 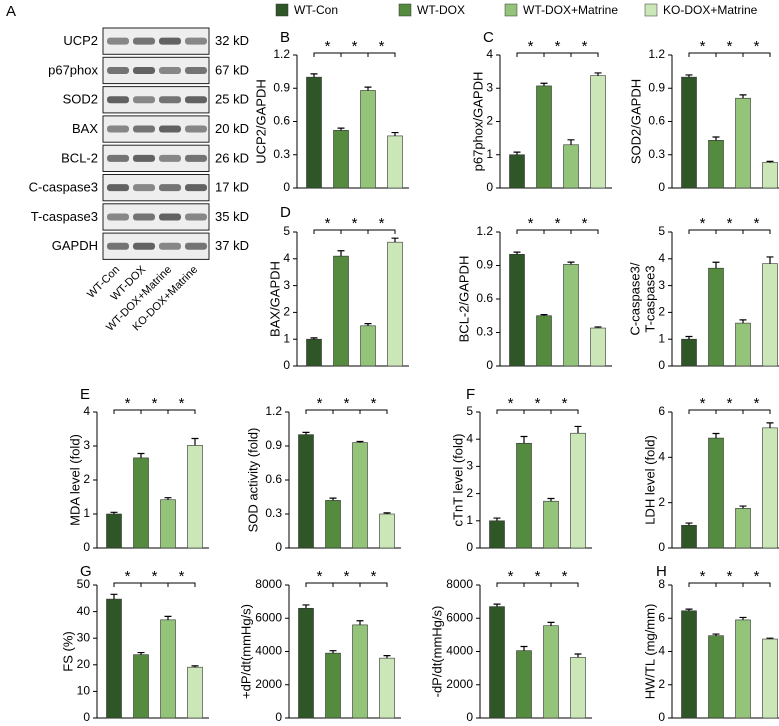 I want to click on y-axis-label: SOD2/GAPDH, so click(x=635, y=121).